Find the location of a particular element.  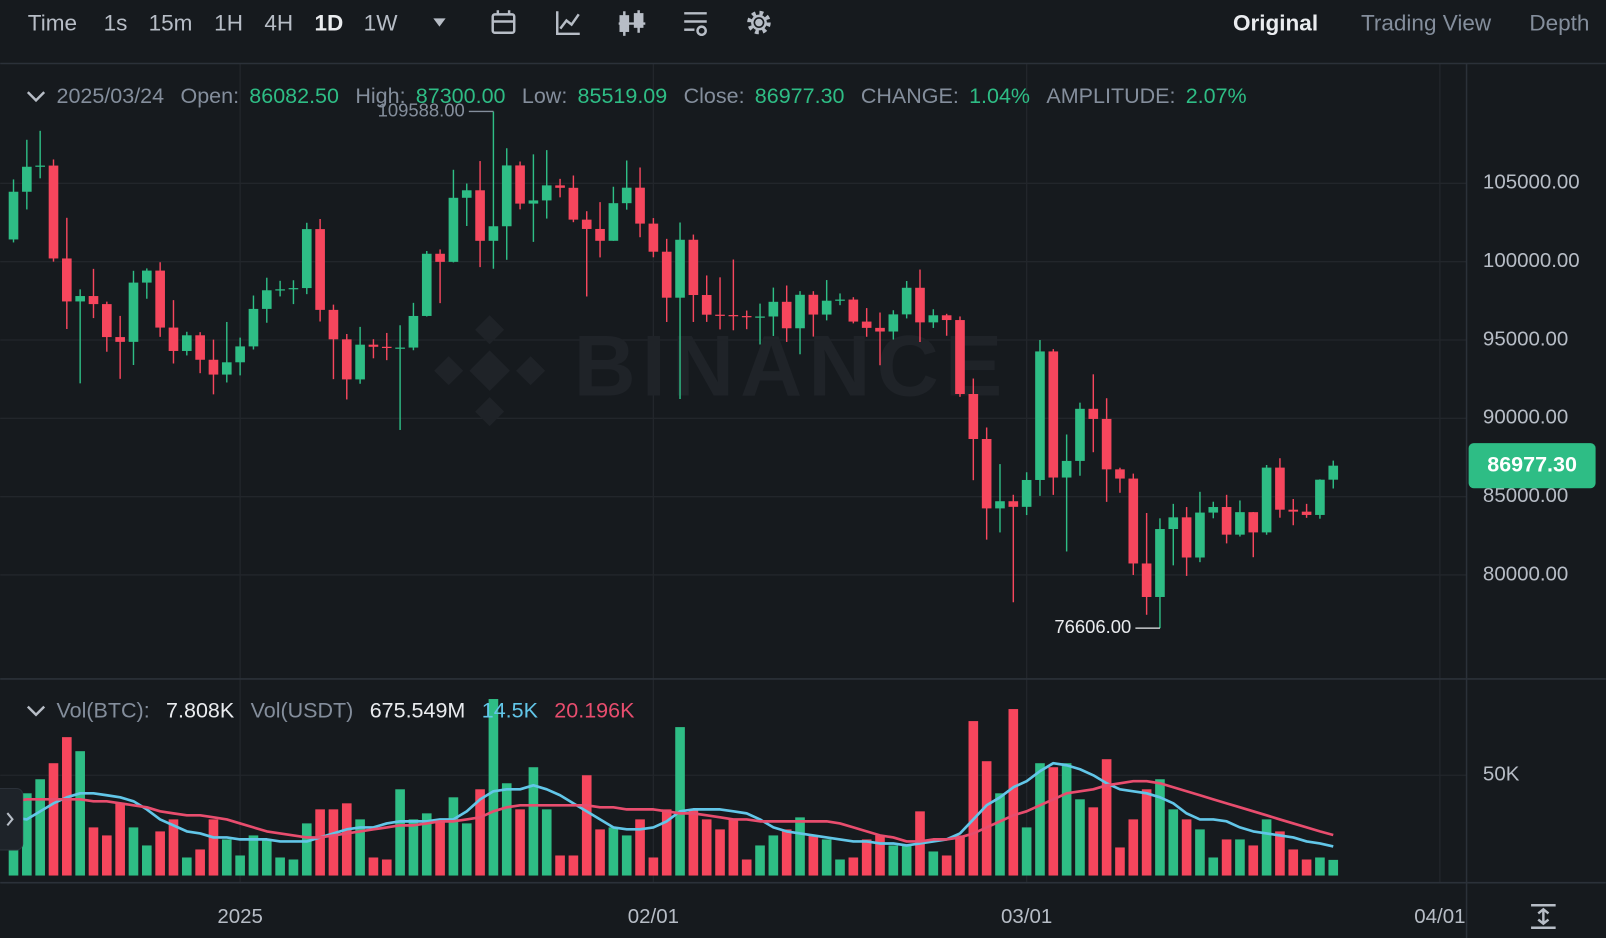

ohlc-value: 1.04% is located at coordinates (999, 96).